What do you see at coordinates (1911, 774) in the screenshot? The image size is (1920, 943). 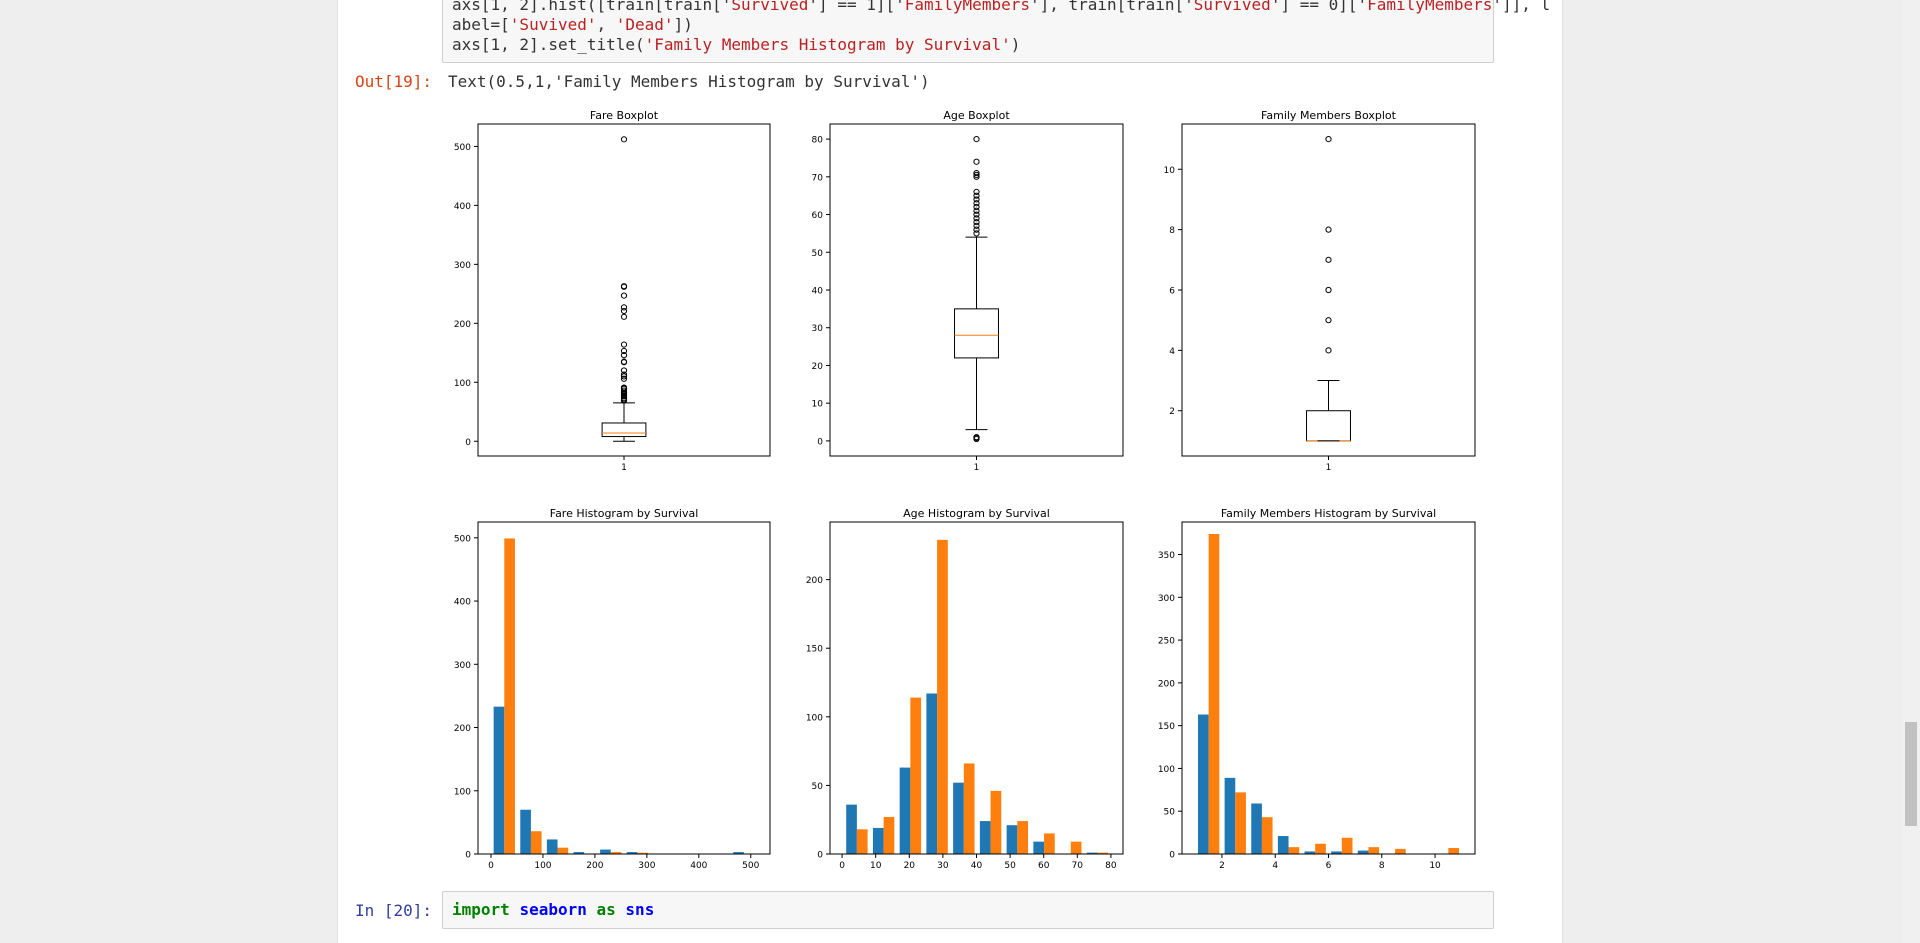 I see `scrollbar-thumb` at bounding box center [1911, 774].